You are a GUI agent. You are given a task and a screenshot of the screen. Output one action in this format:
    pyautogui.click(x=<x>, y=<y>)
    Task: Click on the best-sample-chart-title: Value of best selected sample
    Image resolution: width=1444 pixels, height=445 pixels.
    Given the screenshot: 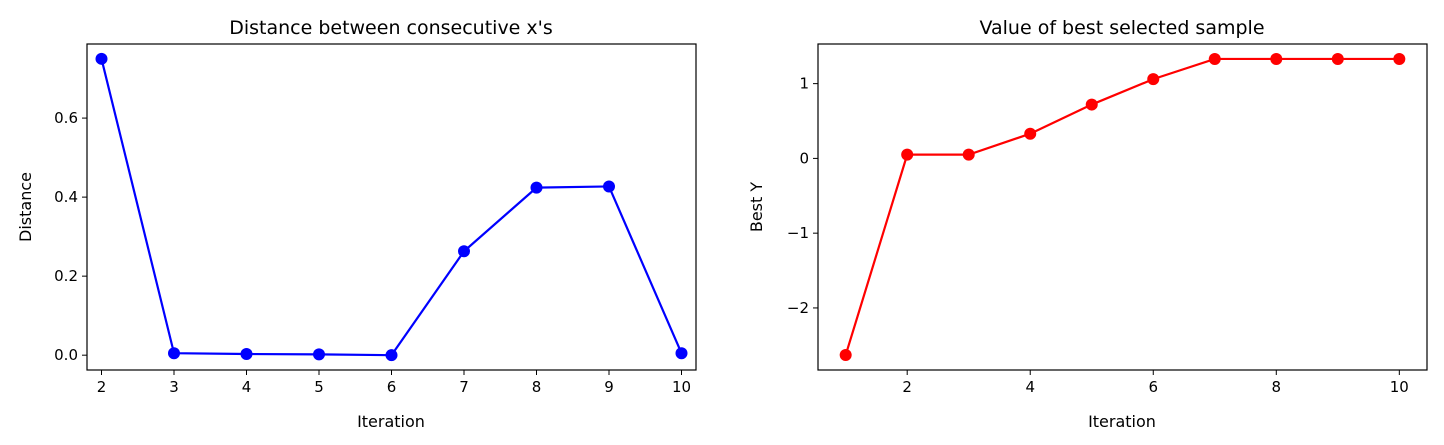 What is the action you would take?
    pyautogui.click(x=1121, y=28)
    